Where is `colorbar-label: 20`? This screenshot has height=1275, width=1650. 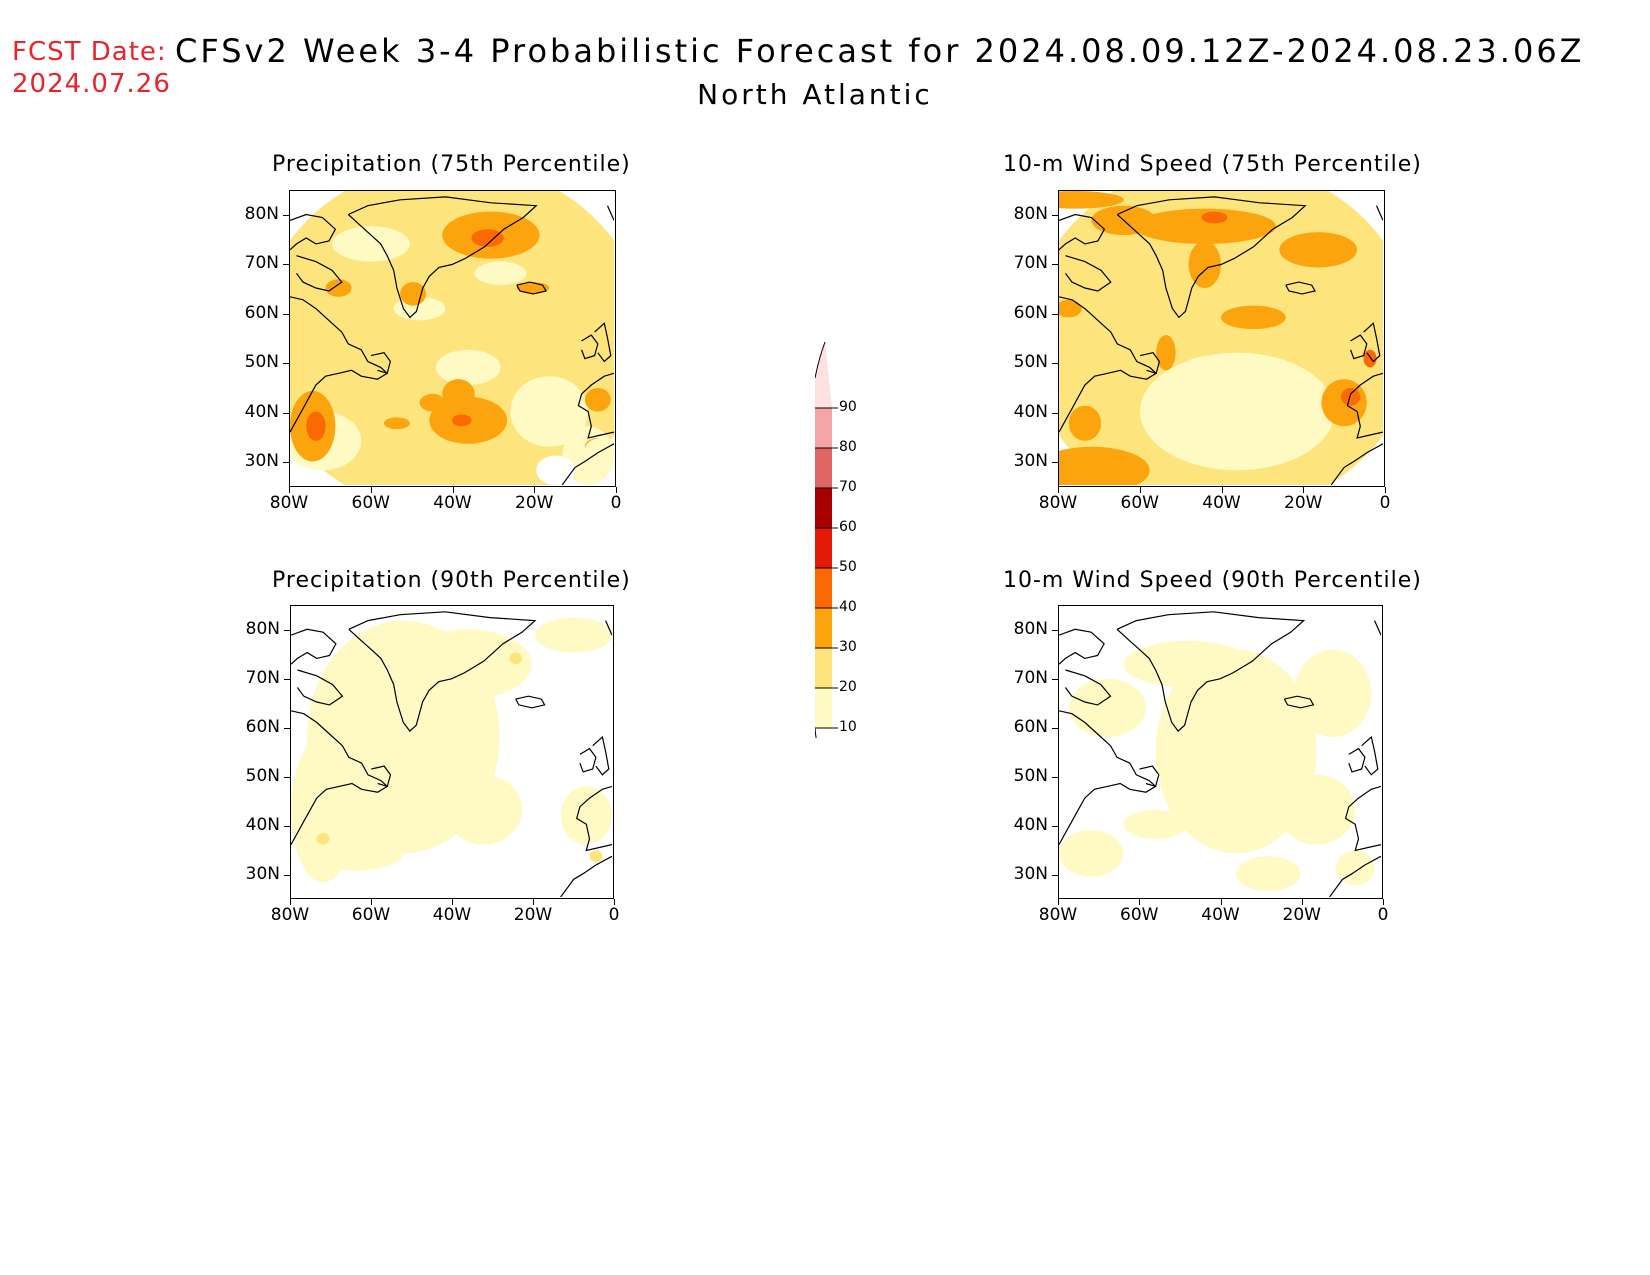
colorbar-label: 20 is located at coordinates (848, 687).